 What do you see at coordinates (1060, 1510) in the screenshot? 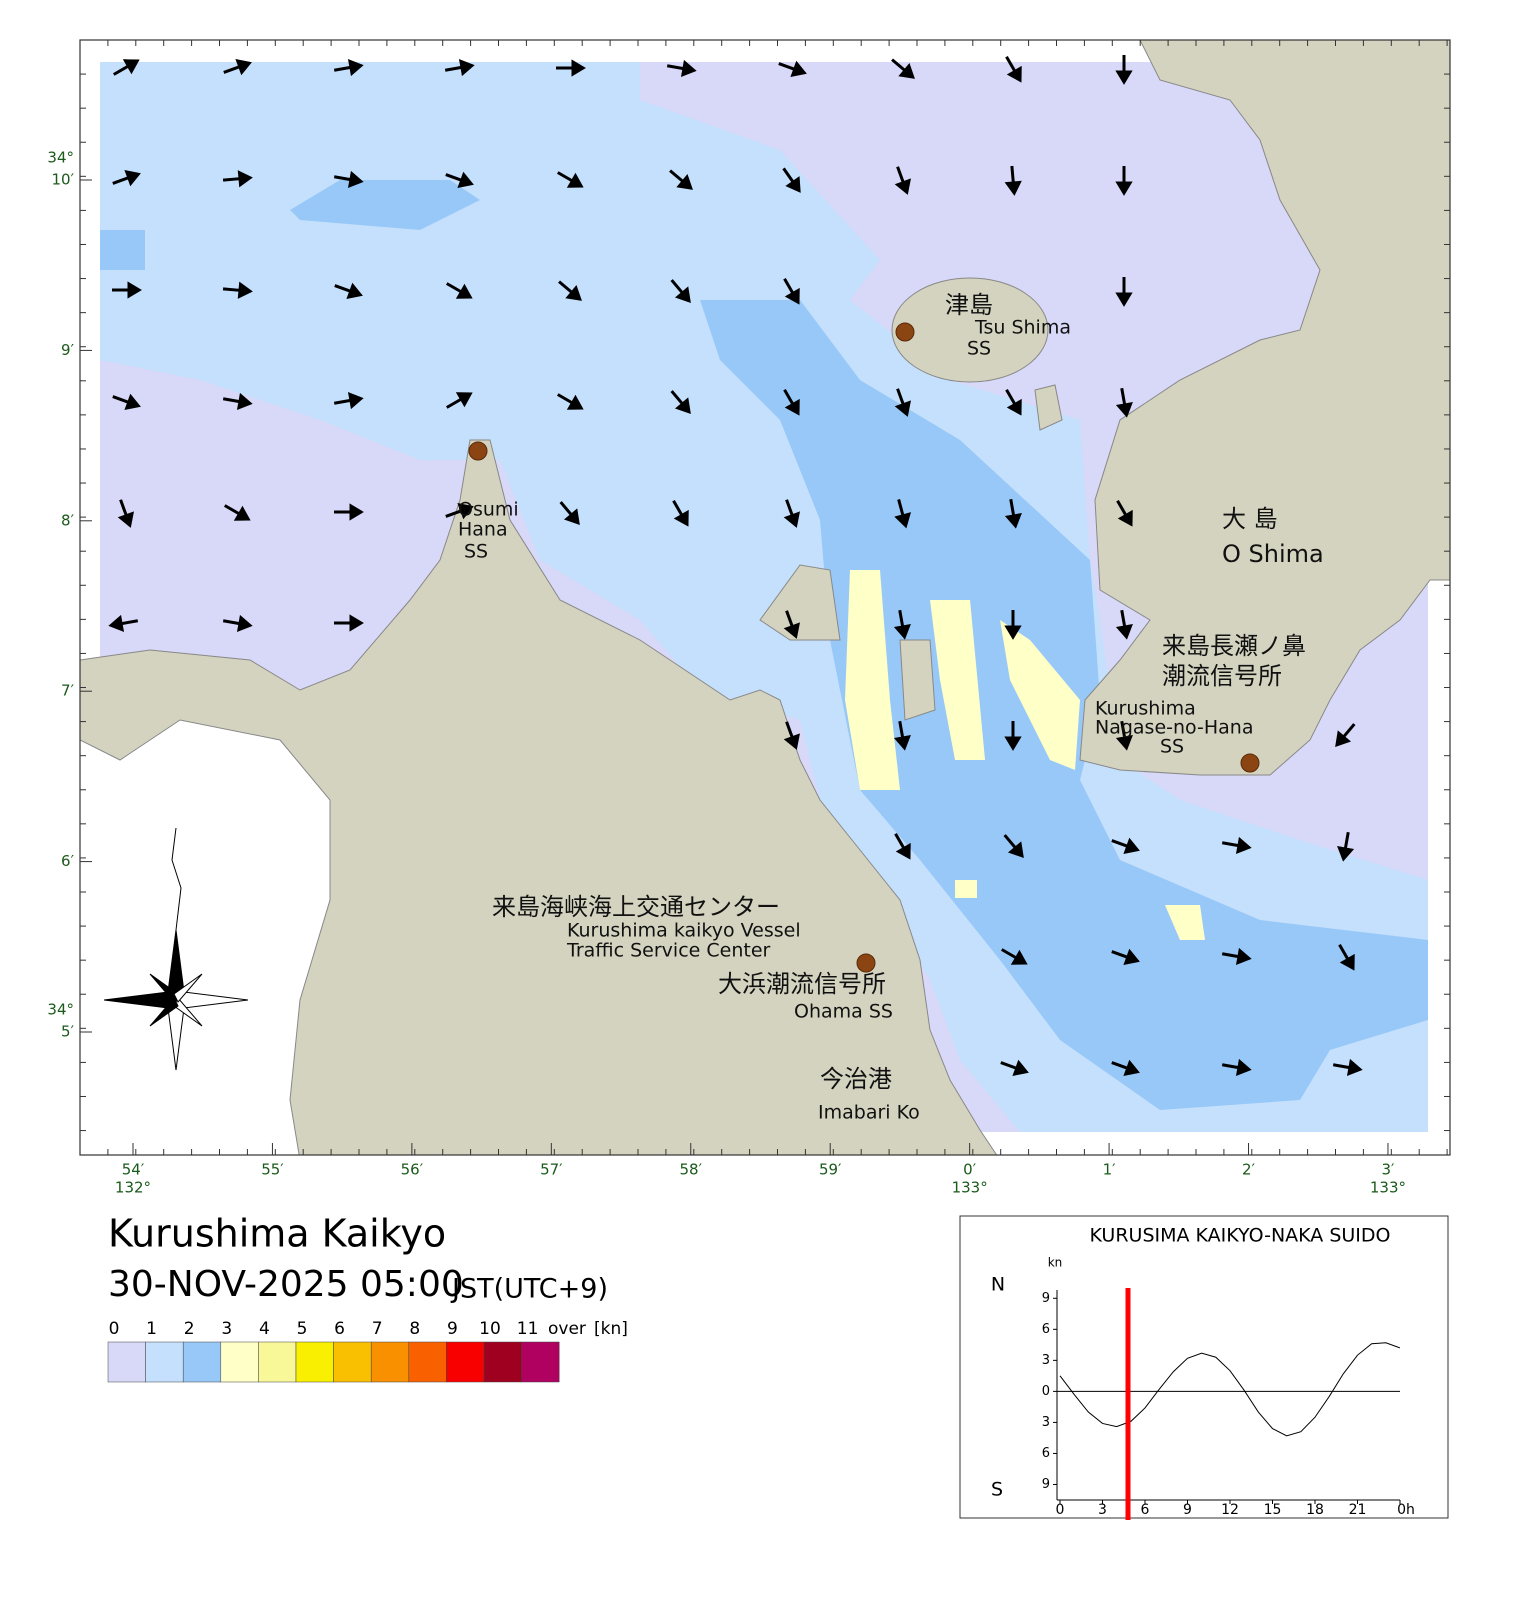
I see `x-tick-label: 0` at bounding box center [1060, 1510].